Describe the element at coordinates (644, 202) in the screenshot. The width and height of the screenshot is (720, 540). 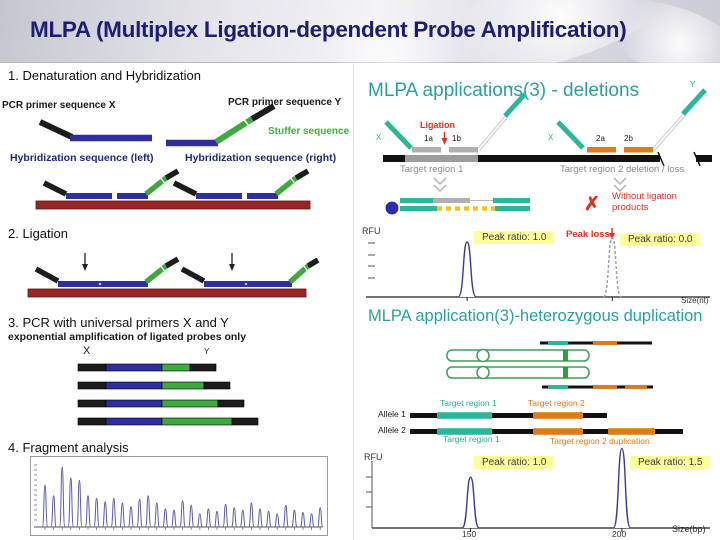
I see `without-ligation-label: Without ligation products` at that location.